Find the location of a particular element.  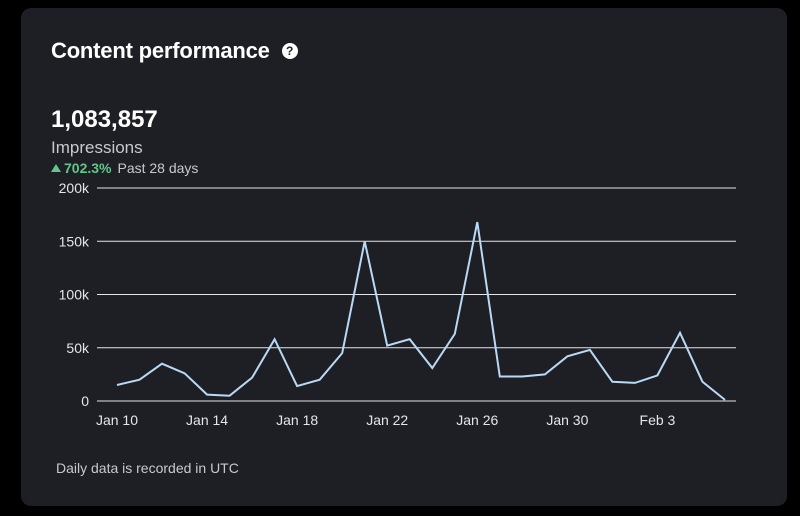

y-tick-label: 100k is located at coordinates (74, 295).